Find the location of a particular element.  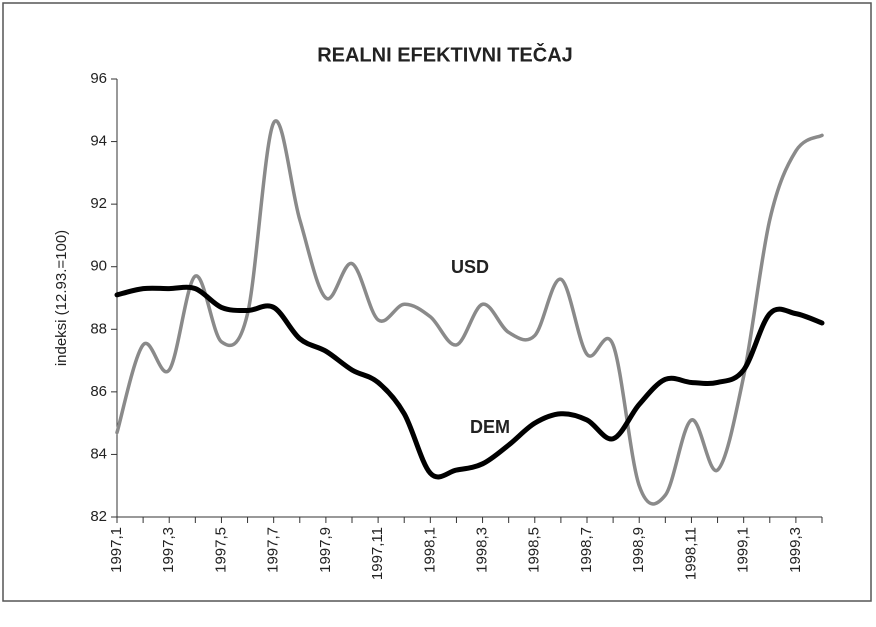

y-tick-label: 88 is located at coordinates (98, 328).